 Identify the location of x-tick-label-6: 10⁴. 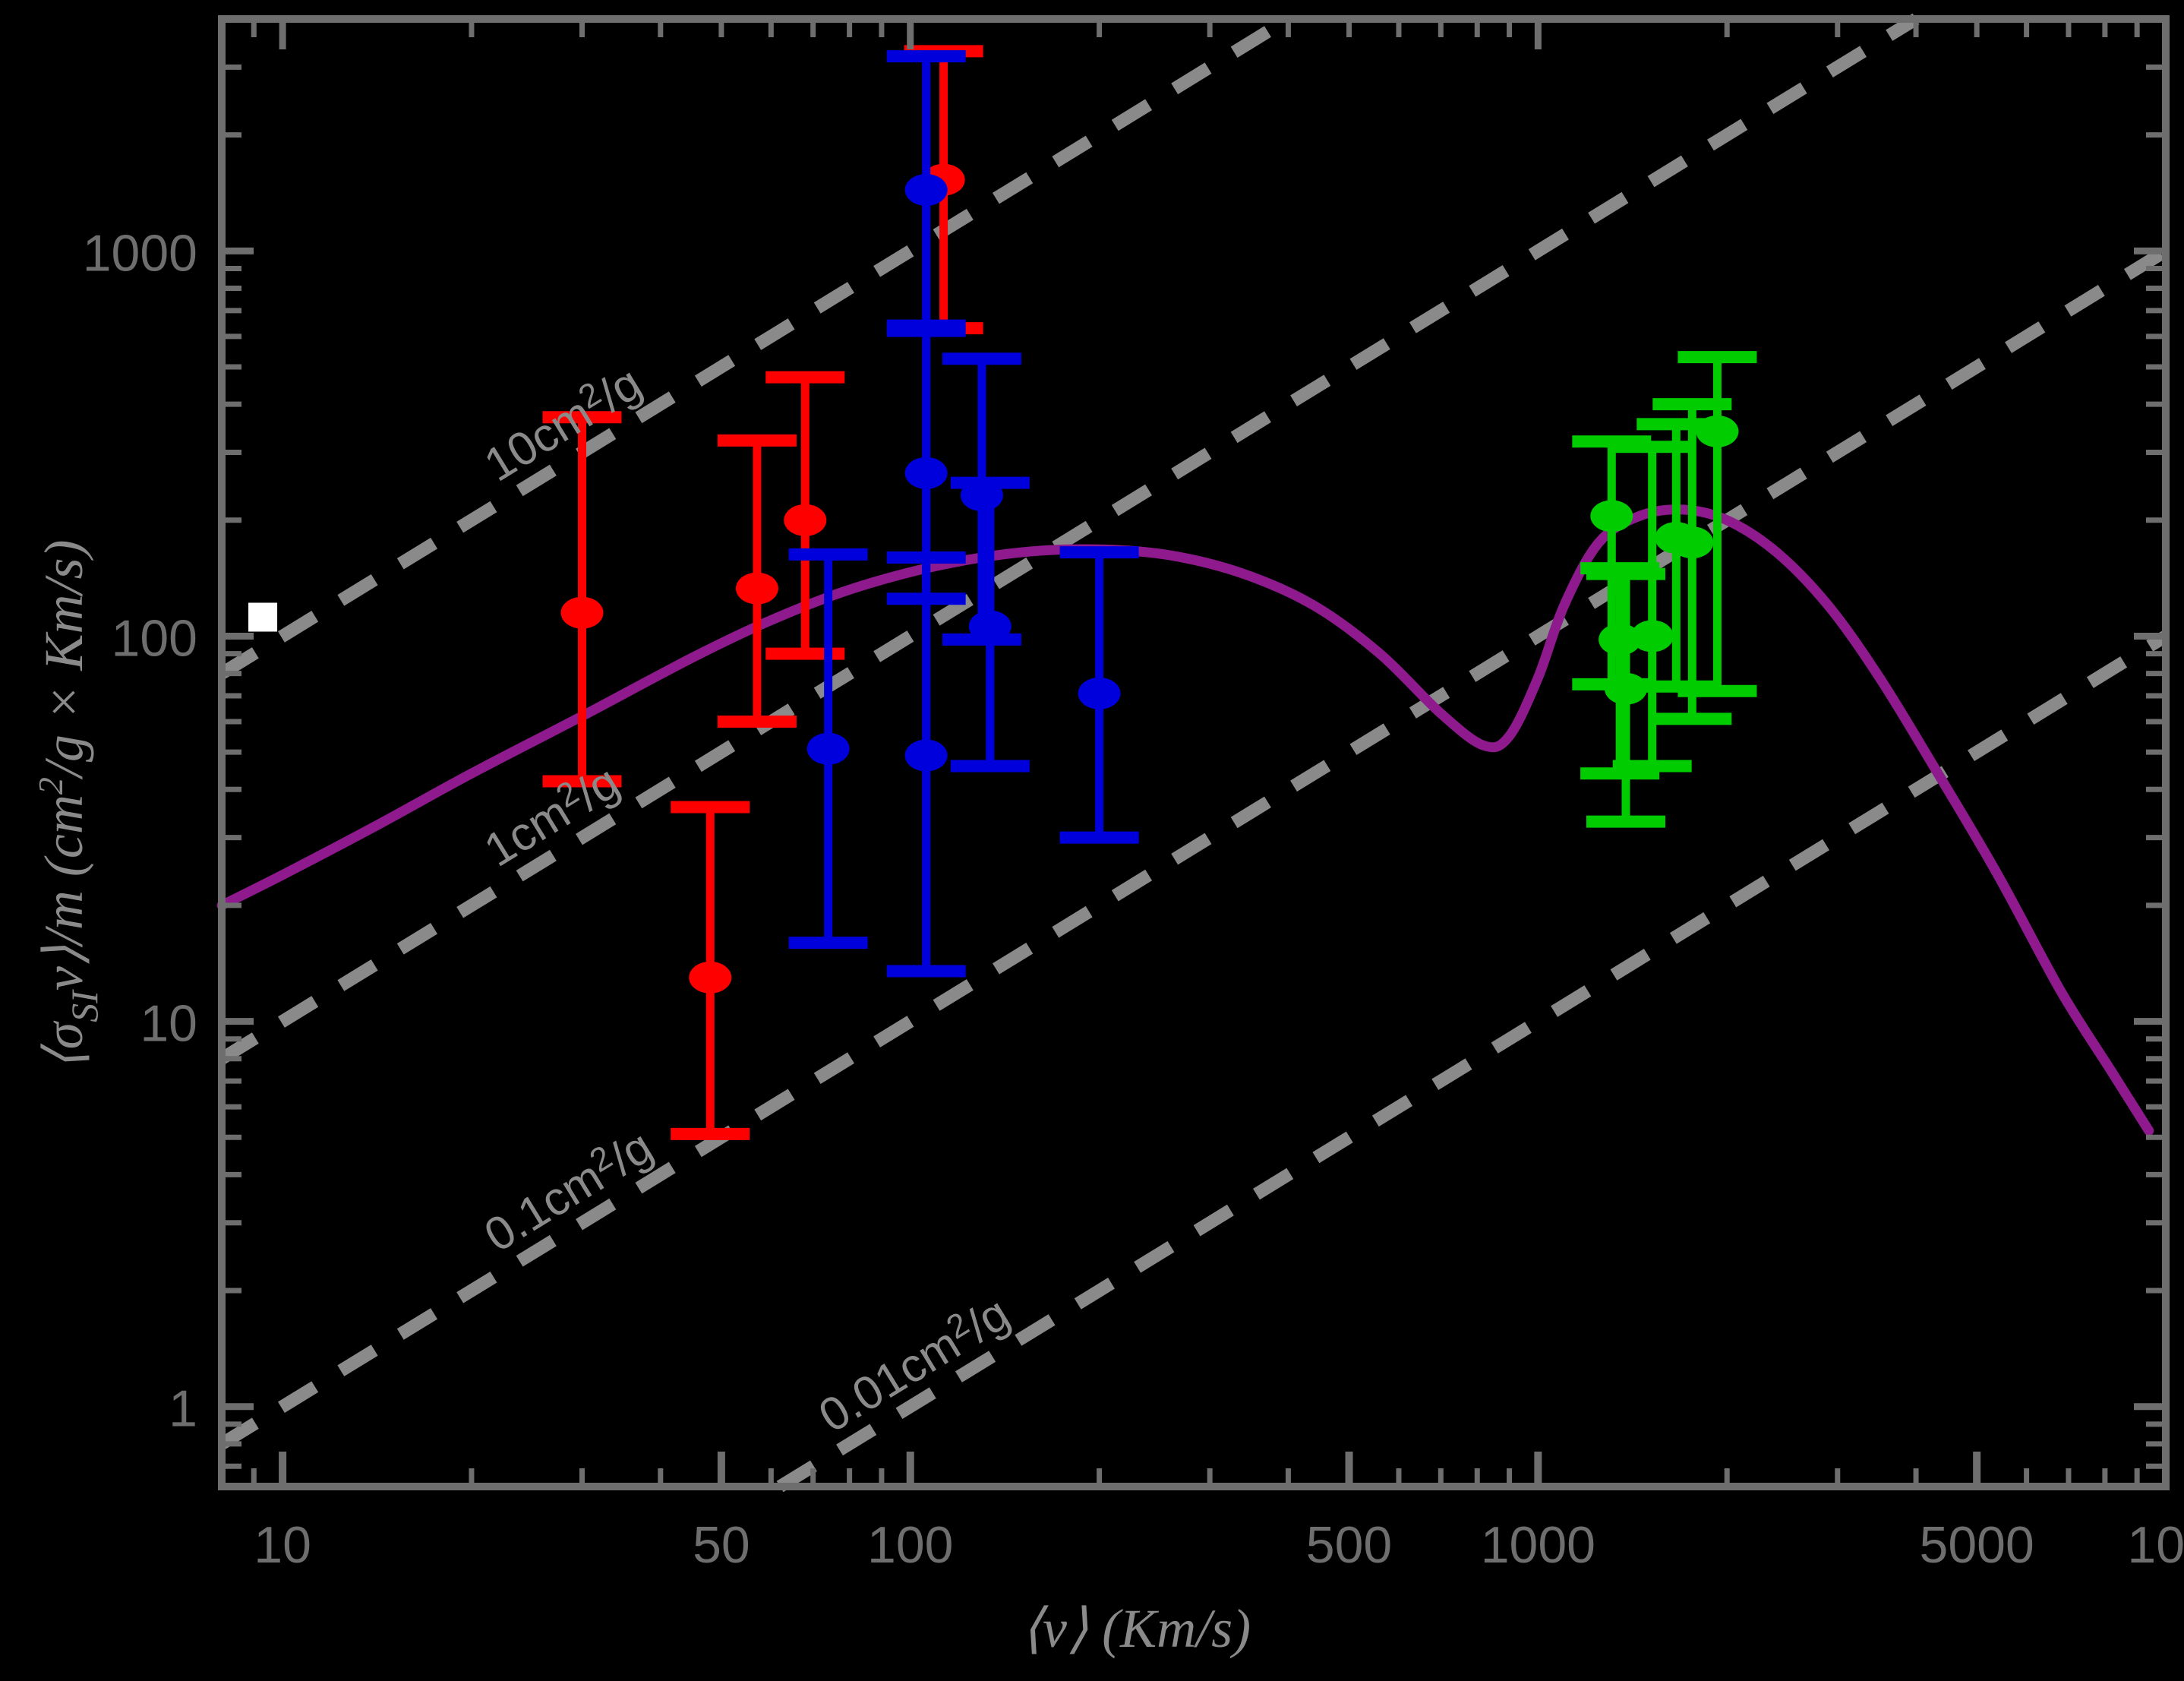
(2155, 1541).